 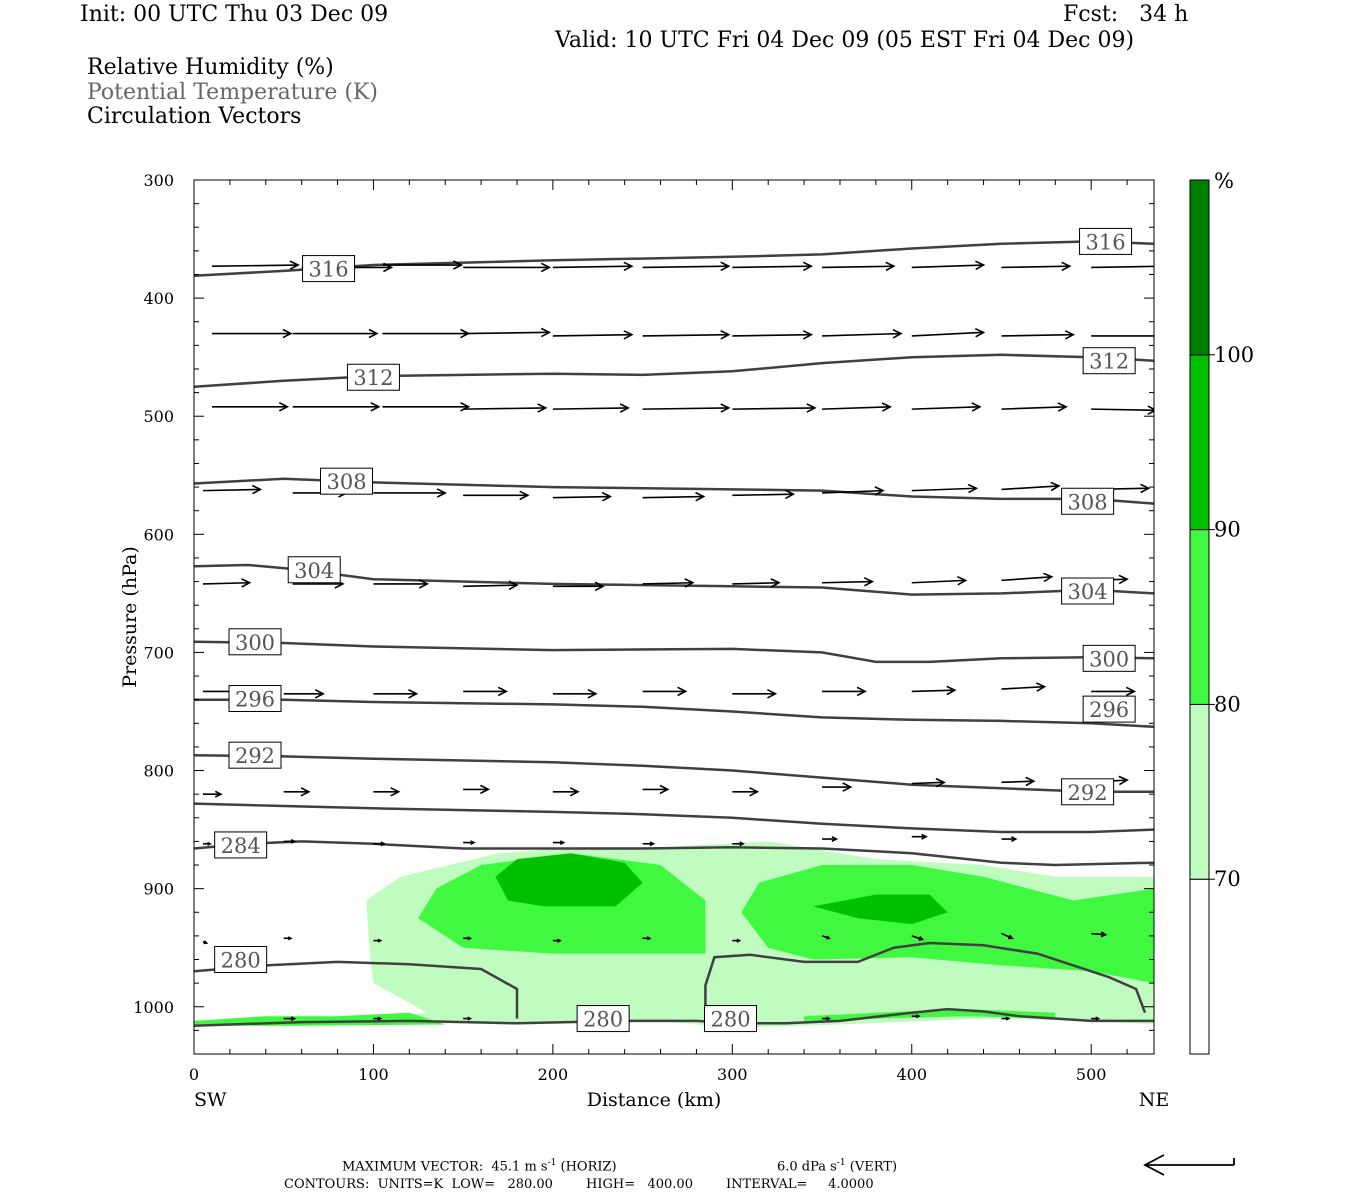 I want to click on x-tick-label: 200, so click(x=553, y=1074).